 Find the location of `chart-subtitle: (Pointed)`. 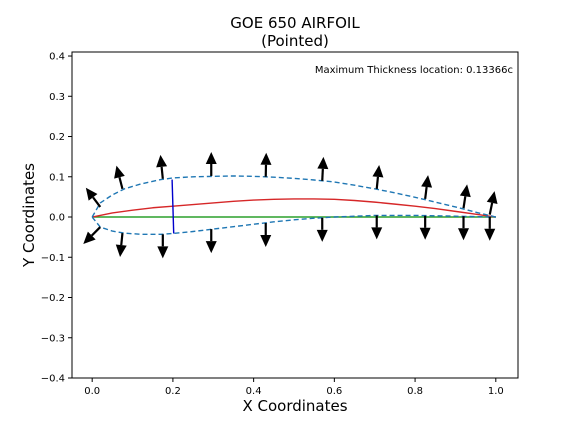

chart-subtitle: (Pointed) is located at coordinates (295, 41).